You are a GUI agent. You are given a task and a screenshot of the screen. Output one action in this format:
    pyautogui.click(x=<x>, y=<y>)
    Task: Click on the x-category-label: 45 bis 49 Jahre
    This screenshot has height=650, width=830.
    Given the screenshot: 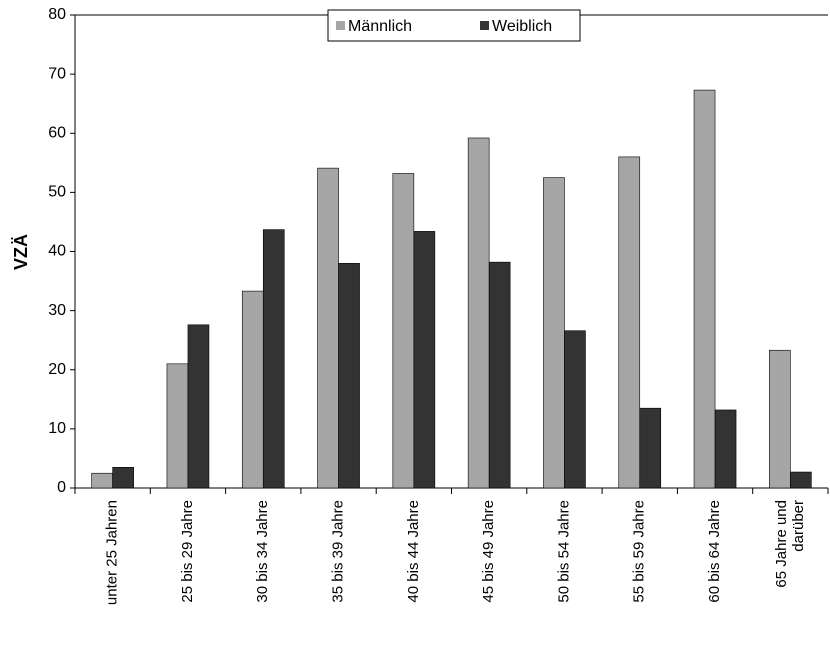 What is the action you would take?
    pyautogui.click(x=488, y=551)
    